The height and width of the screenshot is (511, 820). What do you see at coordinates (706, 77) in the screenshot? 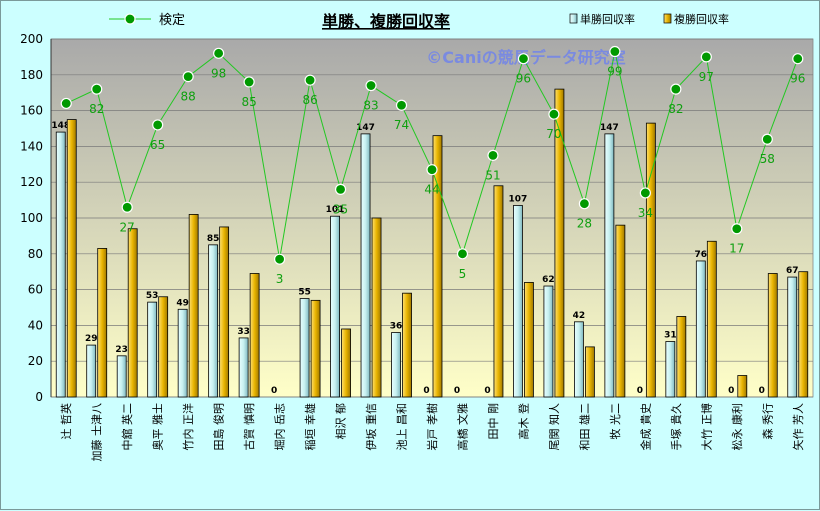
I see `check-label: 97` at bounding box center [706, 77].